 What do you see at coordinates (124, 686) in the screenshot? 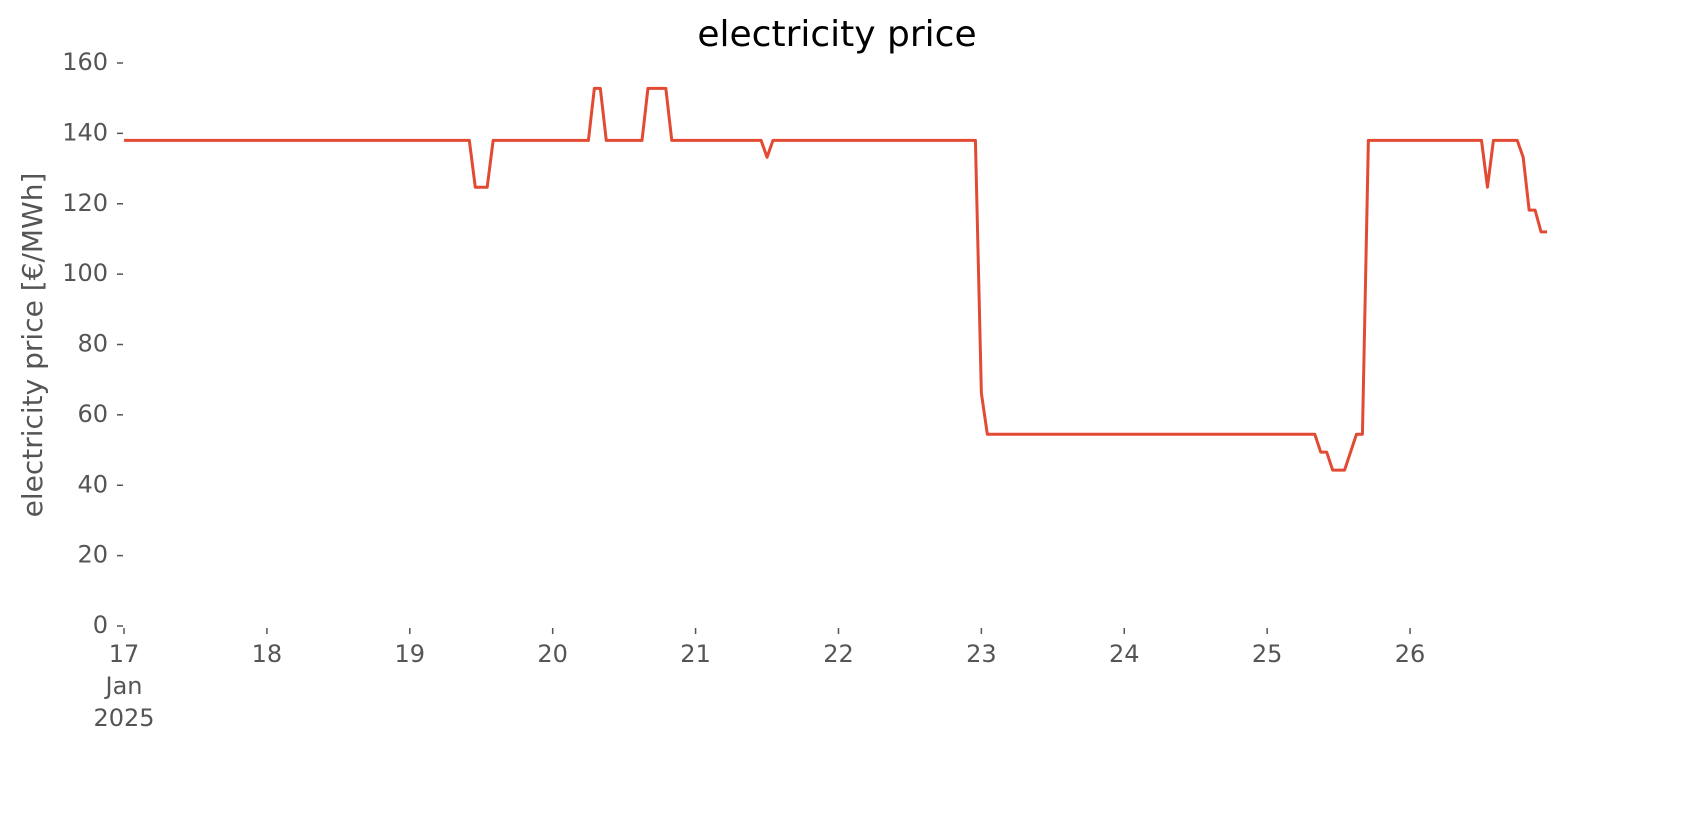
I see `x-tick-label: 17 Jan 2025` at bounding box center [124, 686].